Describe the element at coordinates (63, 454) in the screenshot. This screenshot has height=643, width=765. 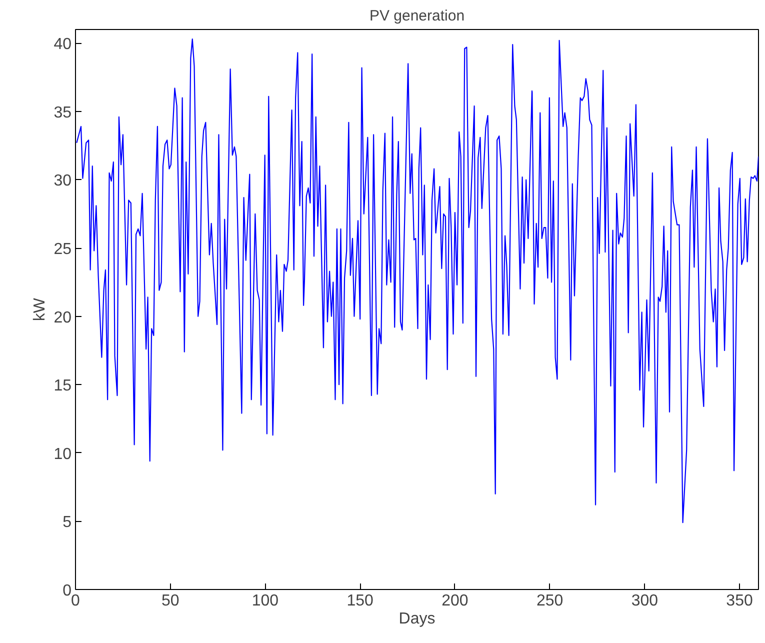
I see `y-tick-label: 10` at that location.